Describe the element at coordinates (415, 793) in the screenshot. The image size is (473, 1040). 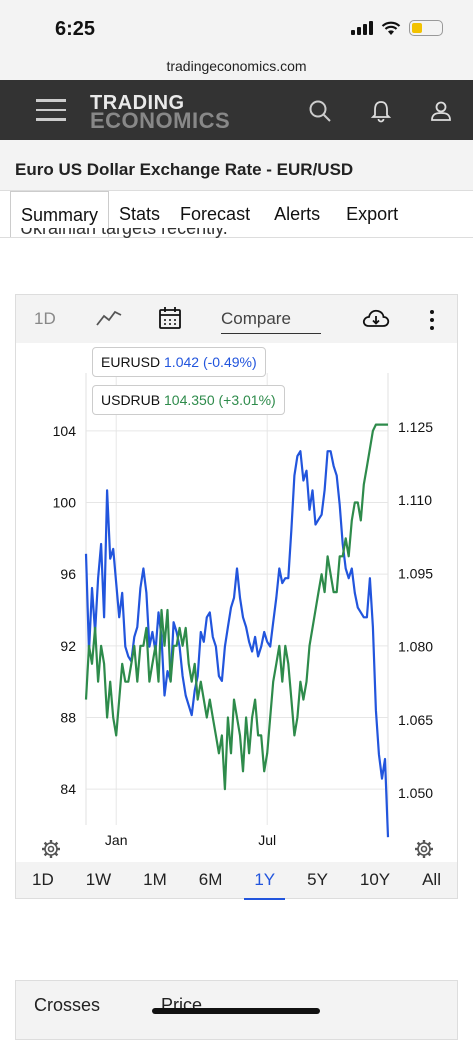
I see `right-axis-tick-label: 1.050` at that location.